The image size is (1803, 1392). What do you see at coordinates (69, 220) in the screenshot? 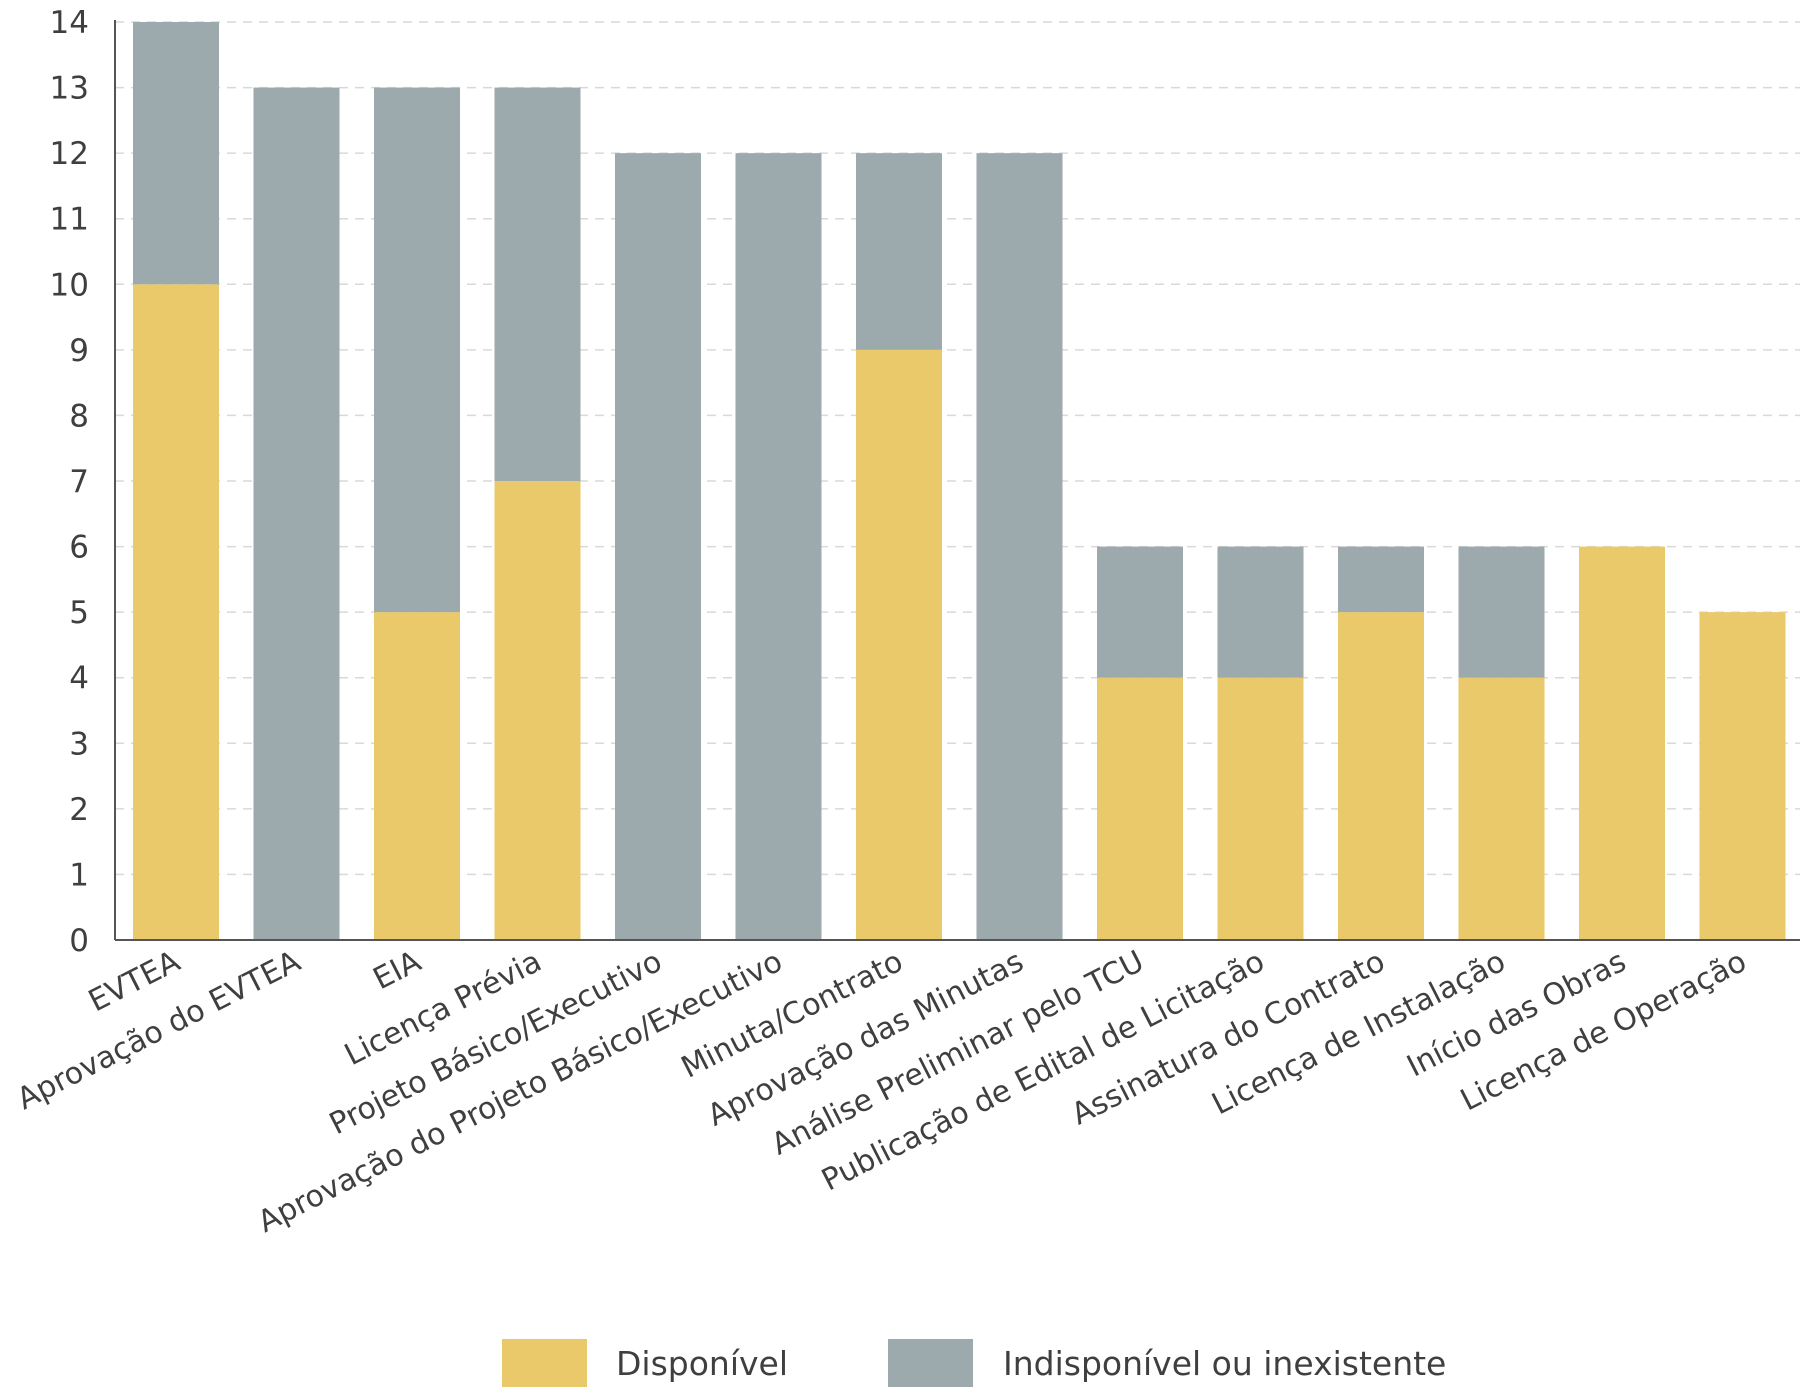
I see `y-tick-label: 11` at bounding box center [69, 220].